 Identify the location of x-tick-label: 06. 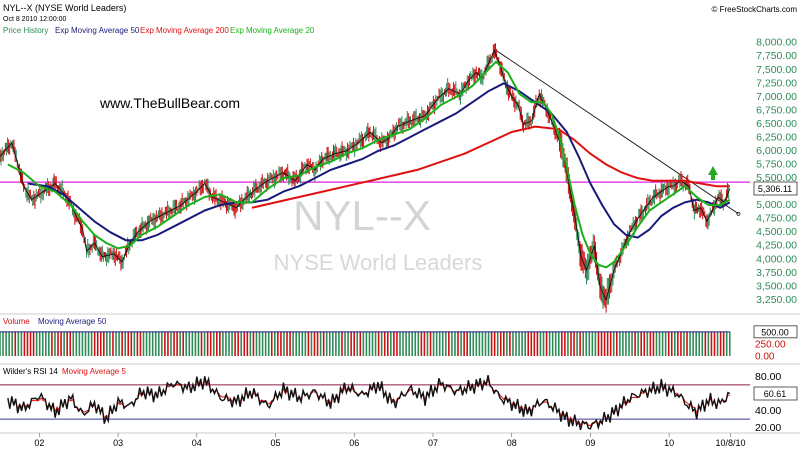
(354, 443).